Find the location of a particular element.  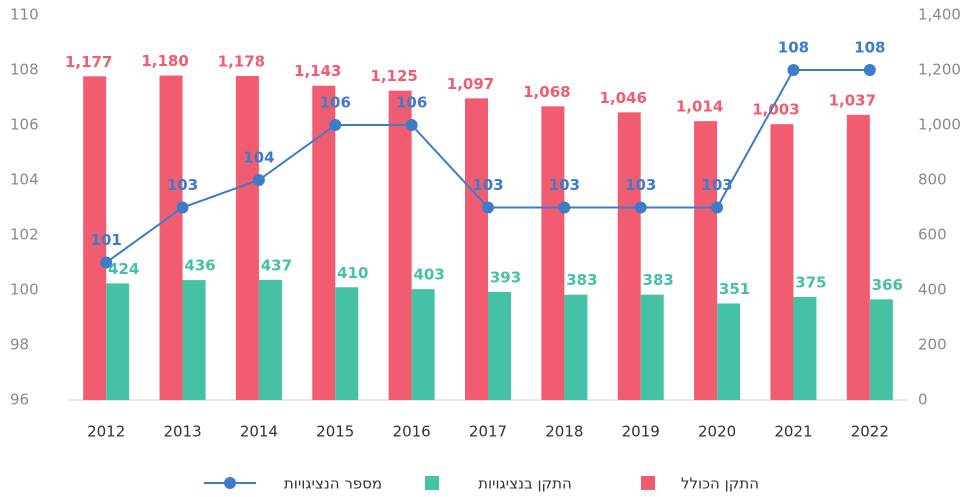

y-tick-label: 102 is located at coordinates (24, 235).